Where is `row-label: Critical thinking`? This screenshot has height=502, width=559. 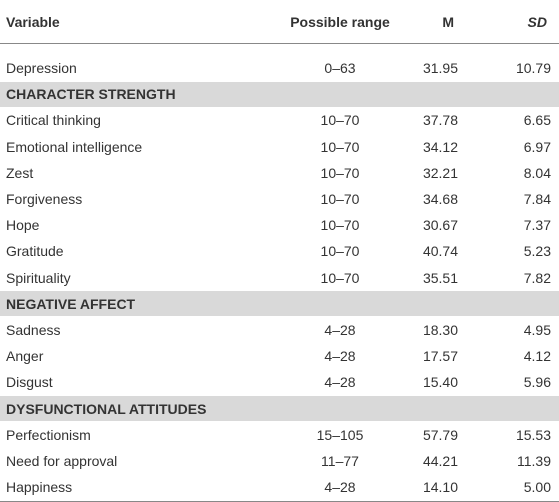 row-label: Critical thinking is located at coordinates (53, 120).